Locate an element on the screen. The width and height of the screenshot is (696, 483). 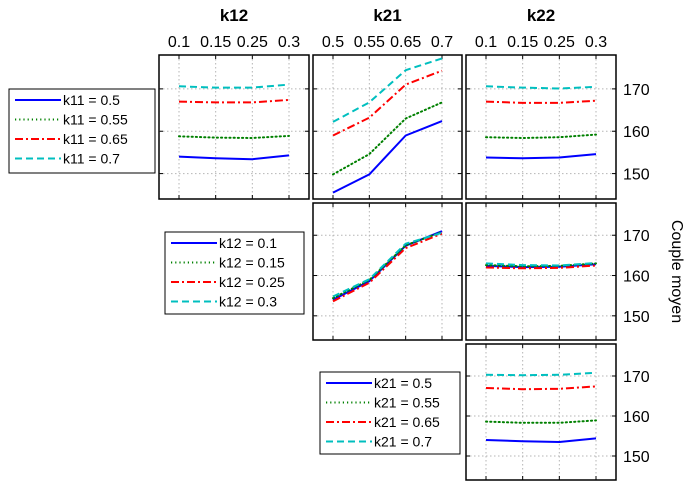
legend-k11: k11 = 0.5 k11 = 0.55 k11 = 0.65 k11 = 0.7 is located at coordinates (82, 131).